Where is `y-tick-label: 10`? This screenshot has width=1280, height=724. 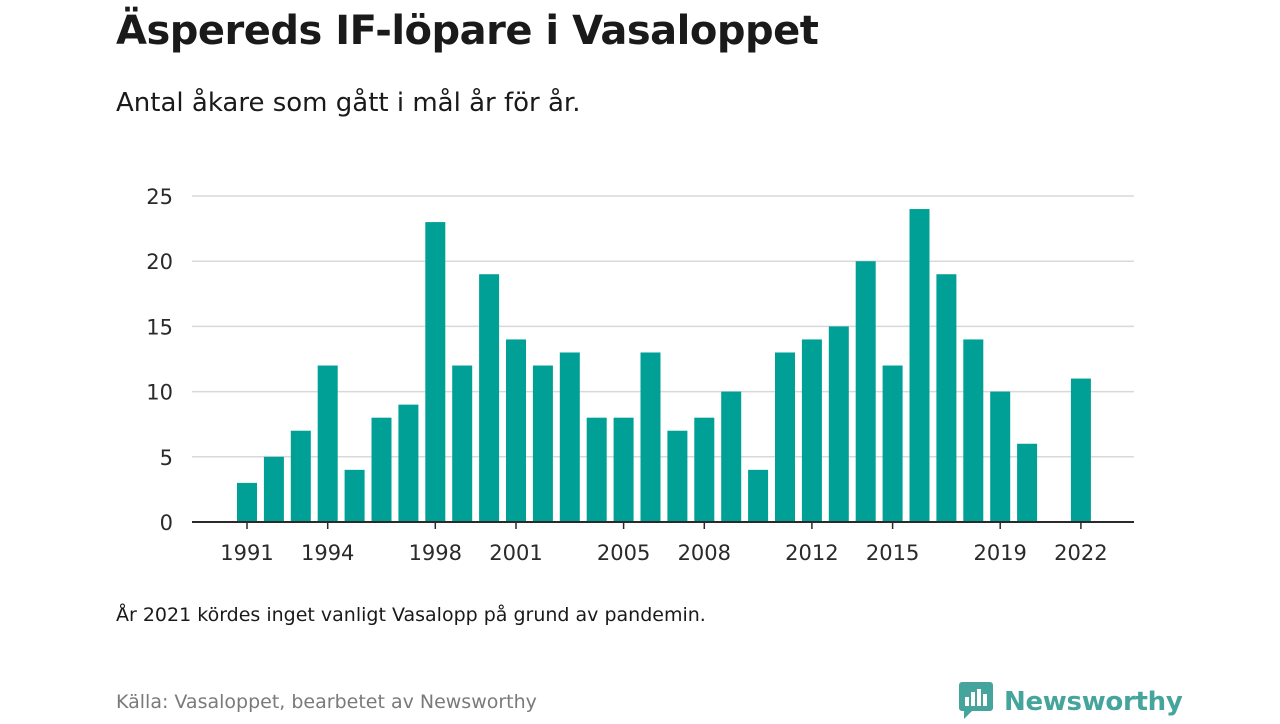
y-tick-label: 10 is located at coordinates (159, 393).